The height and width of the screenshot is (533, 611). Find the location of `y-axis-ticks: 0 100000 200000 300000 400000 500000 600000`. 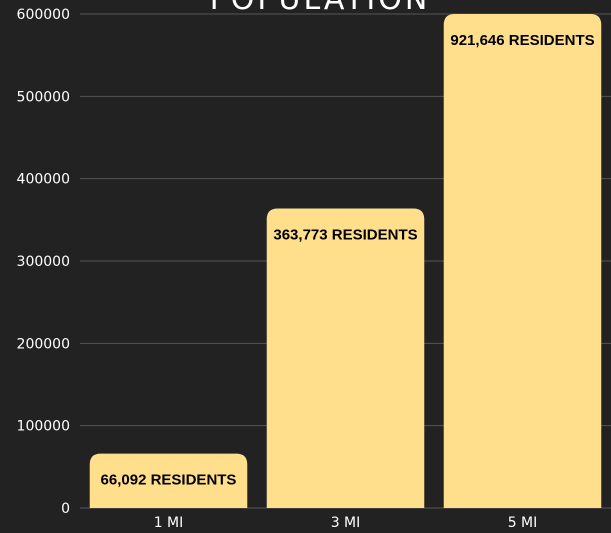

y-axis-ticks: 0 100000 200000 300000 400000 500000 600000 is located at coordinates (43, 262).